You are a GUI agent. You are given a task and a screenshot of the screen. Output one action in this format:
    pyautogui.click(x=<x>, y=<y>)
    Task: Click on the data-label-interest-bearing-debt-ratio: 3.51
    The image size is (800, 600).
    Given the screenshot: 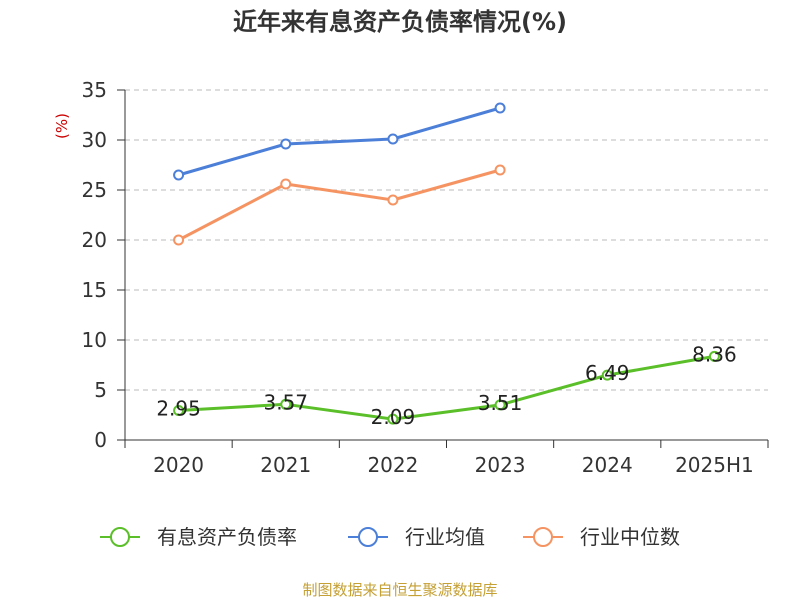 What is the action you would take?
    pyautogui.click(x=500, y=403)
    